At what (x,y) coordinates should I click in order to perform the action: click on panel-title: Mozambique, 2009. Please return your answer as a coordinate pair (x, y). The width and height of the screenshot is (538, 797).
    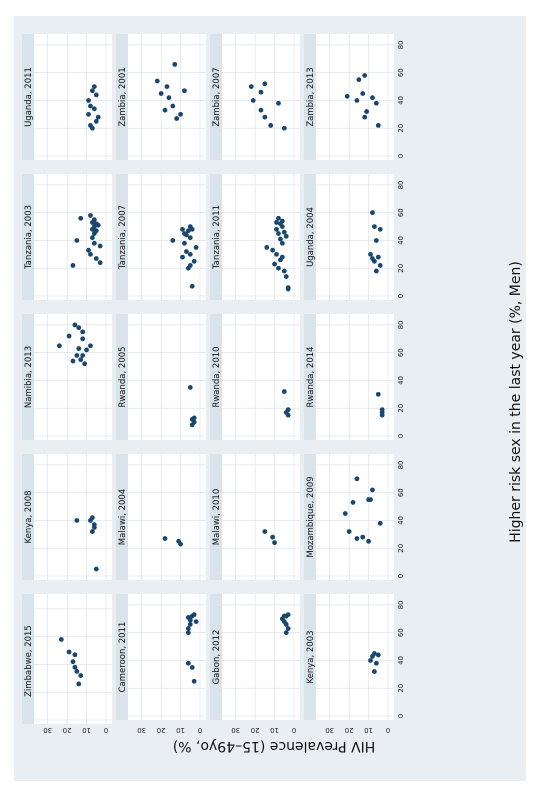
    Looking at the image, I should click on (311, 516).